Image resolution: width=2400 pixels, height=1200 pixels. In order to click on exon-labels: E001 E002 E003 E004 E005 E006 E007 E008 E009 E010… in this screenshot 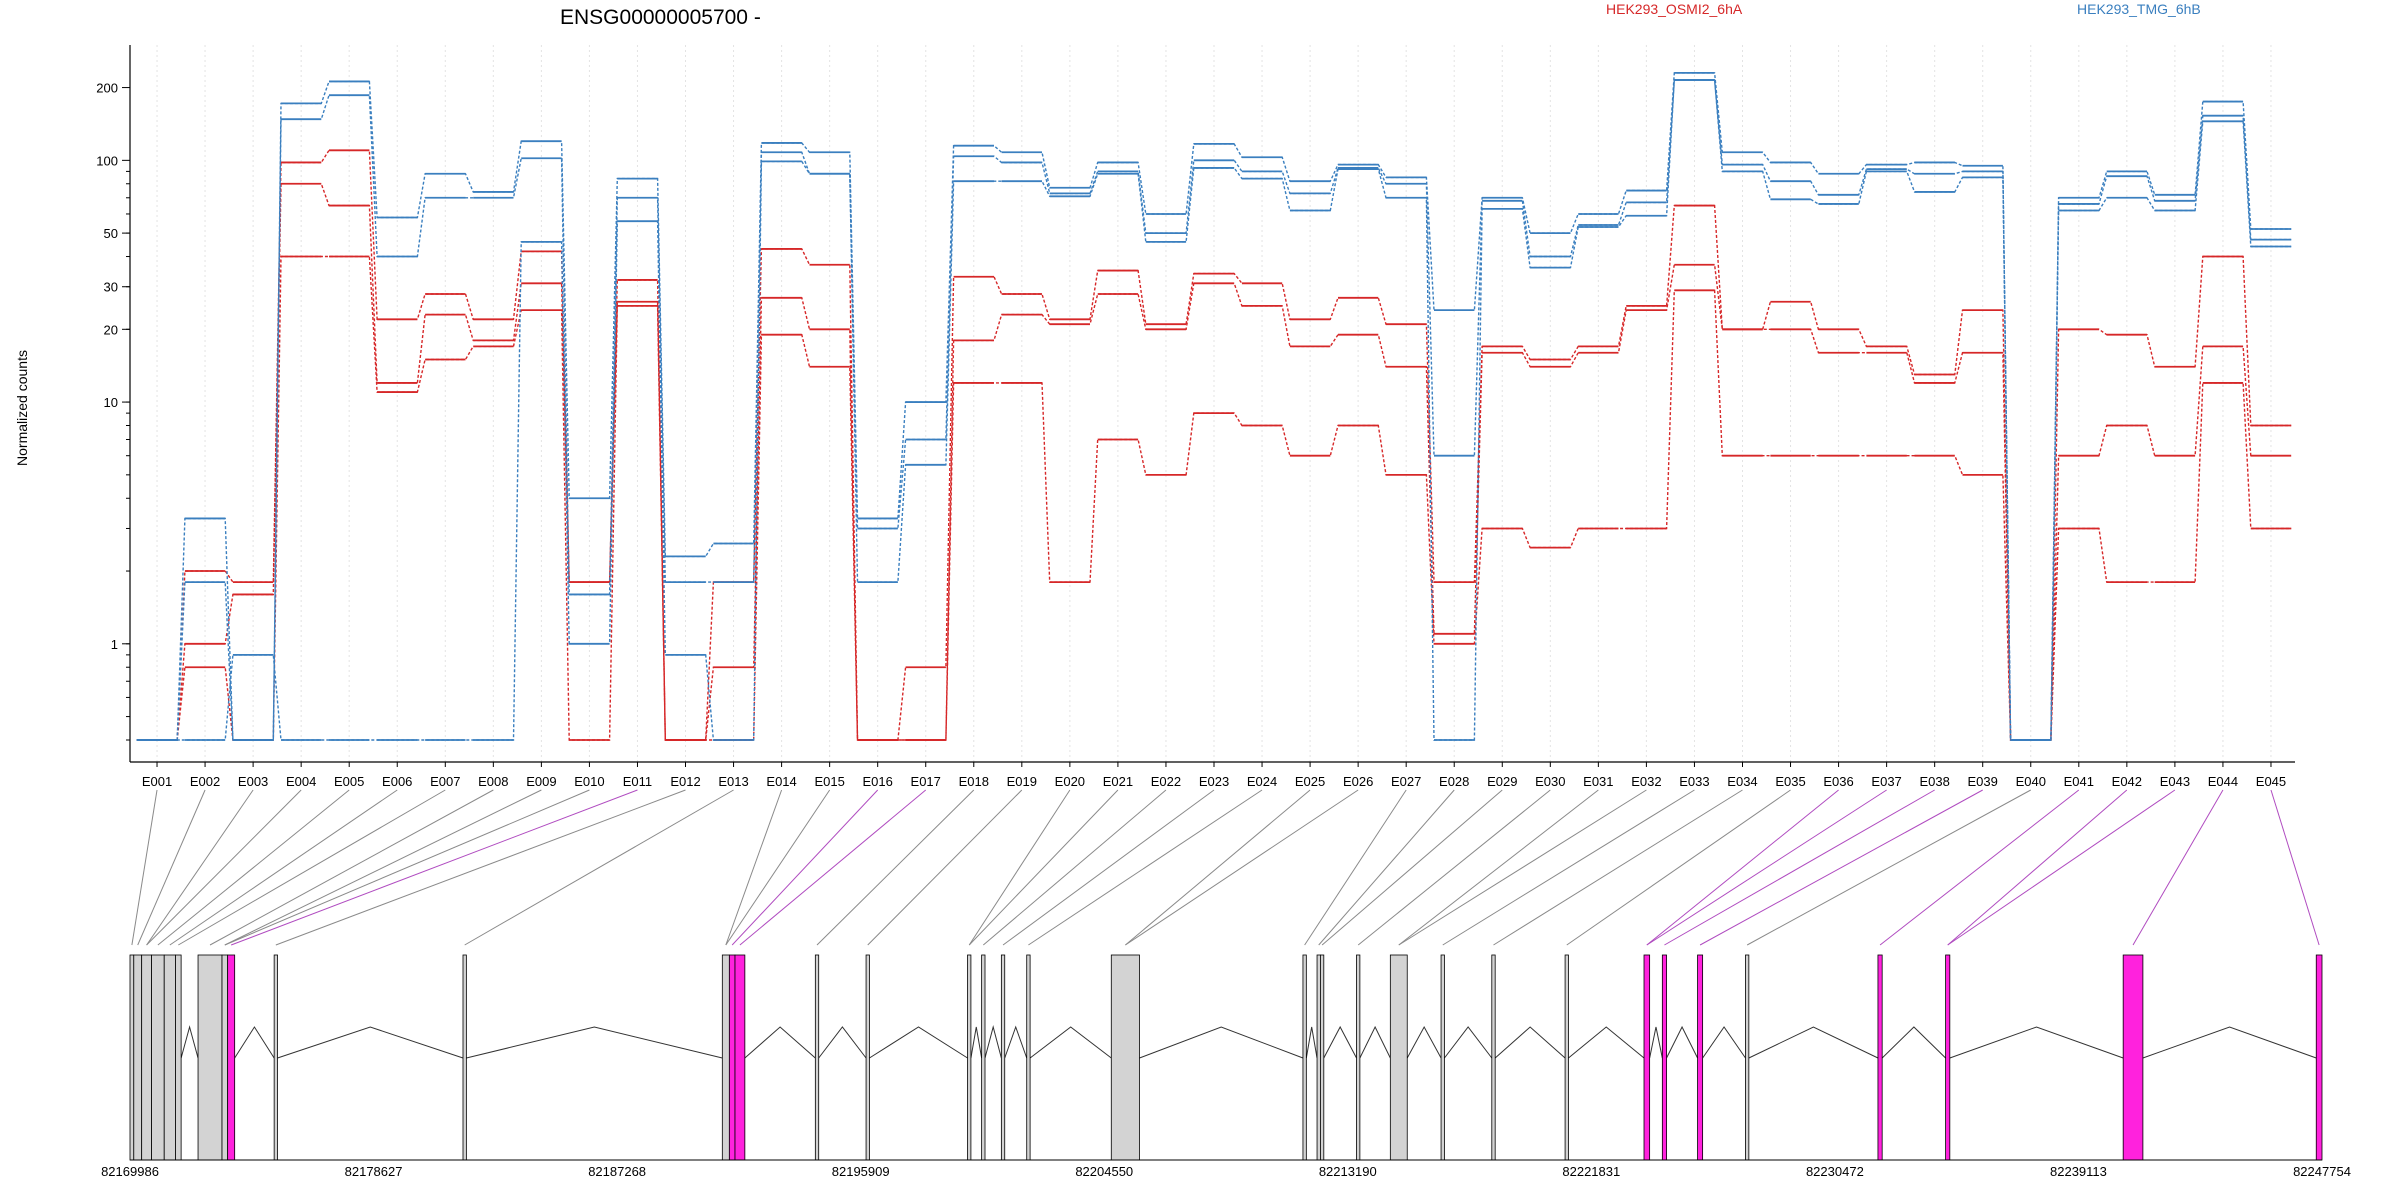, I will do `click(1214, 775)`.